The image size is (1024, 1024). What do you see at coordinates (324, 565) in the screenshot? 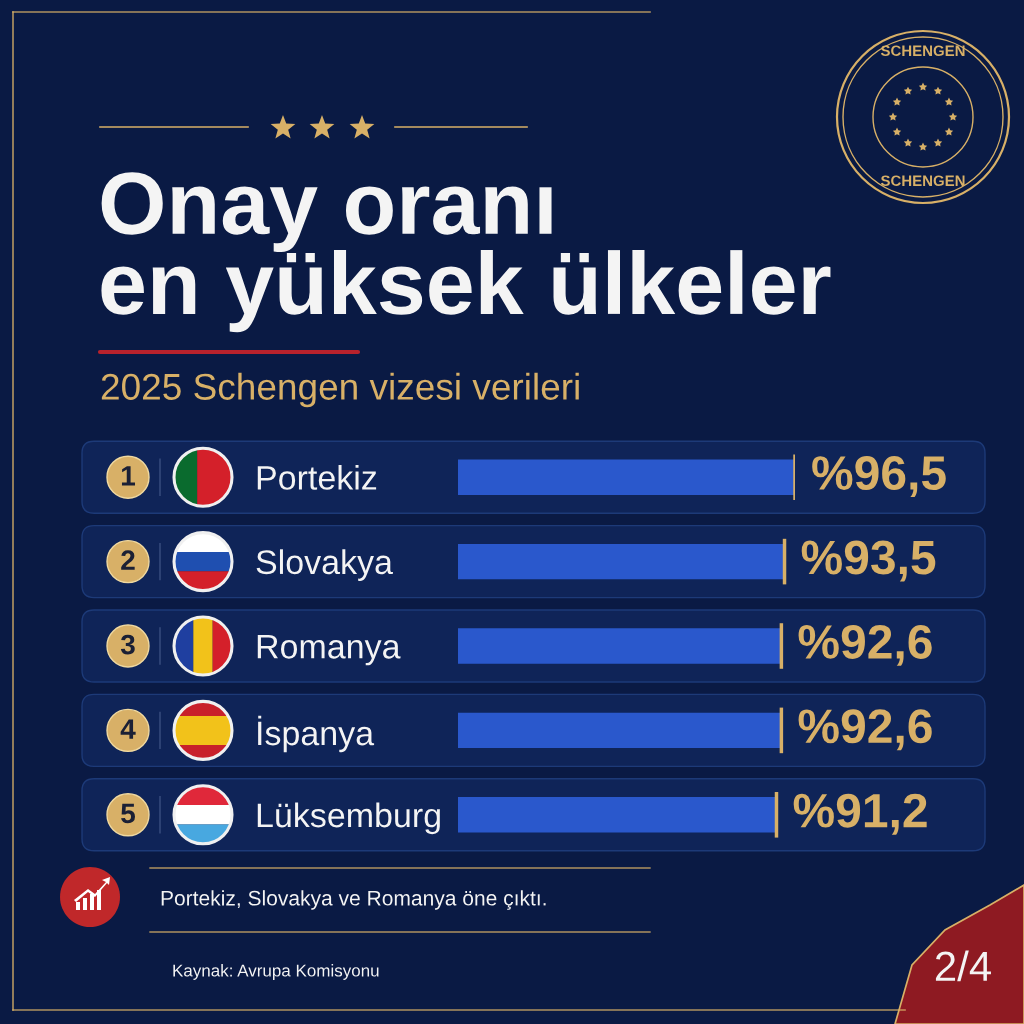
I see `y-tick-label: Slovakya` at bounding box center [324, 565].